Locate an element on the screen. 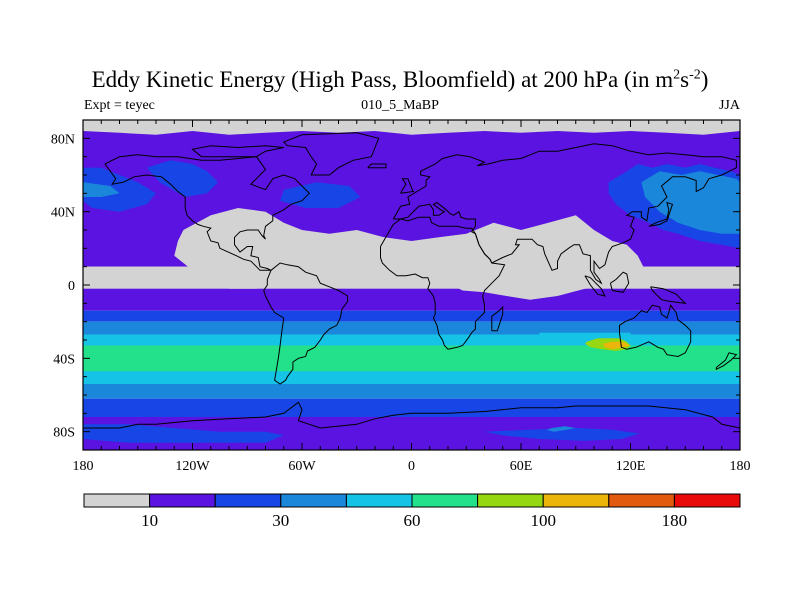  colorbar-label: 100 is located at coordinates (543, 520).